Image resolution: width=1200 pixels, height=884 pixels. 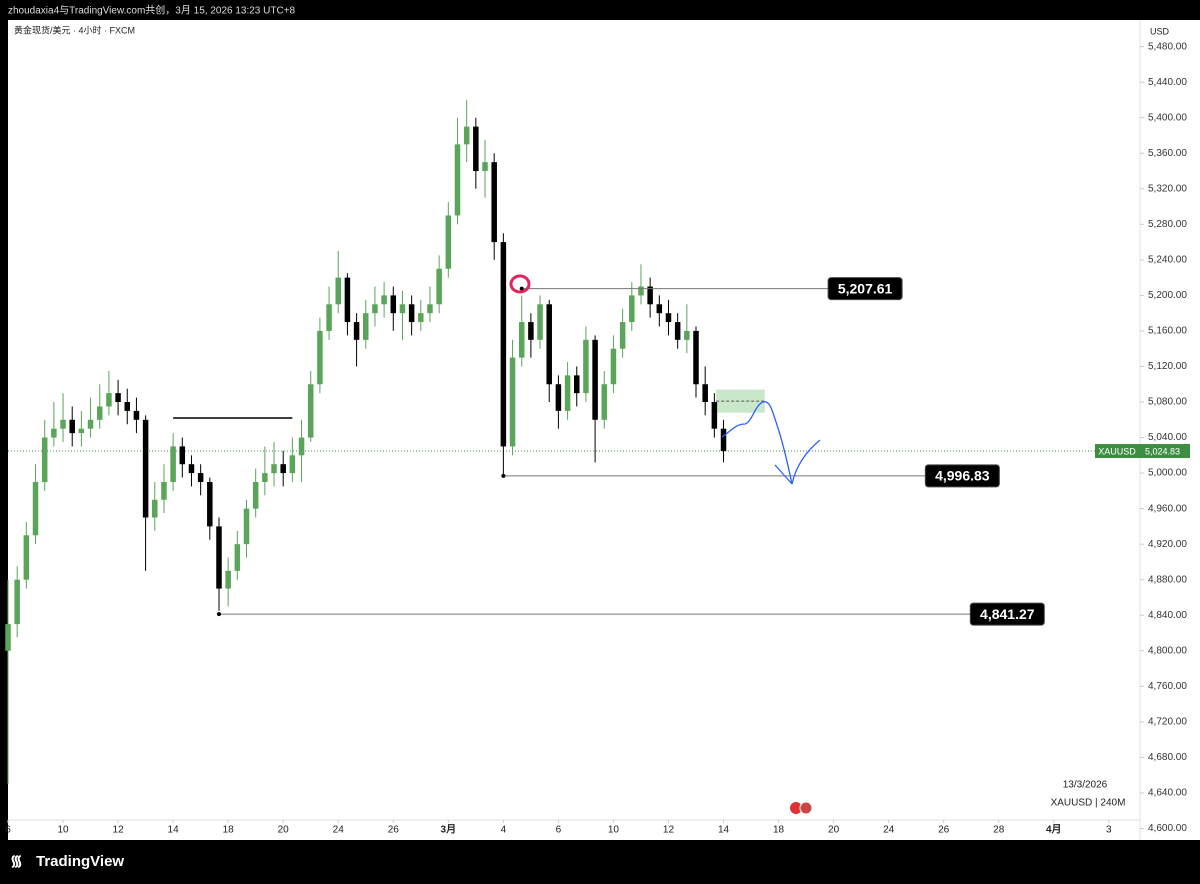 I want to click on y-tick-label: 4,840.00, so click(x=1167, y=615).